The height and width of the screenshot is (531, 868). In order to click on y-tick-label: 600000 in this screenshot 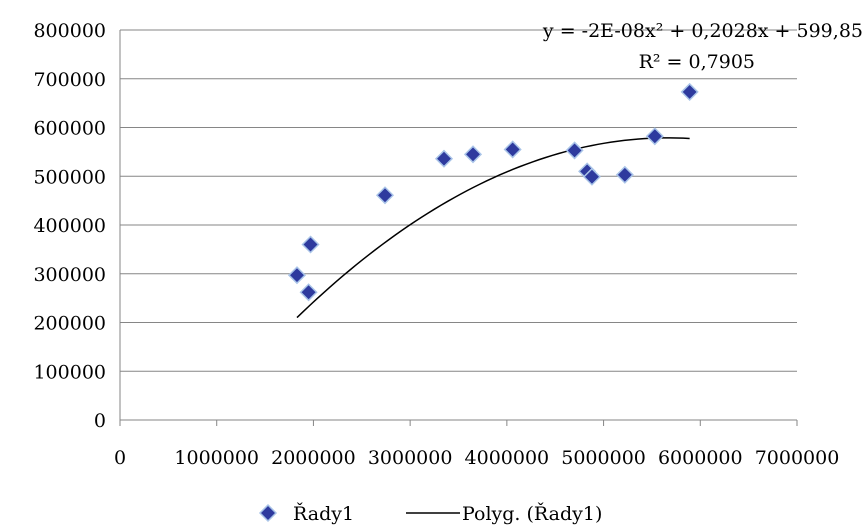, I will do `click(69, 129)`.